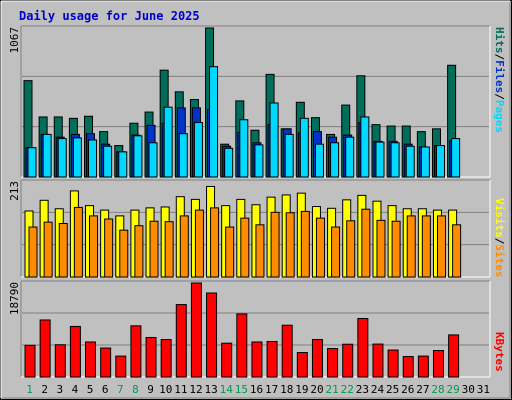  Describe the element at coordinates (499, 116) in the screenshot. I see `legend-pages: Pages` at that location.